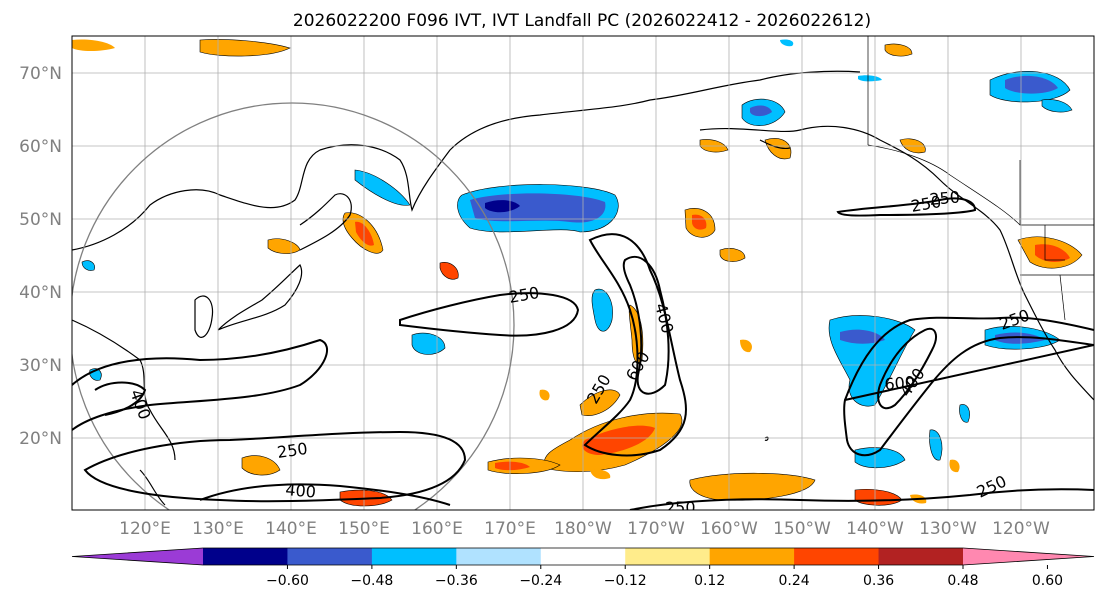 The height and width of the screenshot is (604, 1105). Describe the element at coordinates (301, 491) in the screenshot. I see `contour-label: 400` at that location.